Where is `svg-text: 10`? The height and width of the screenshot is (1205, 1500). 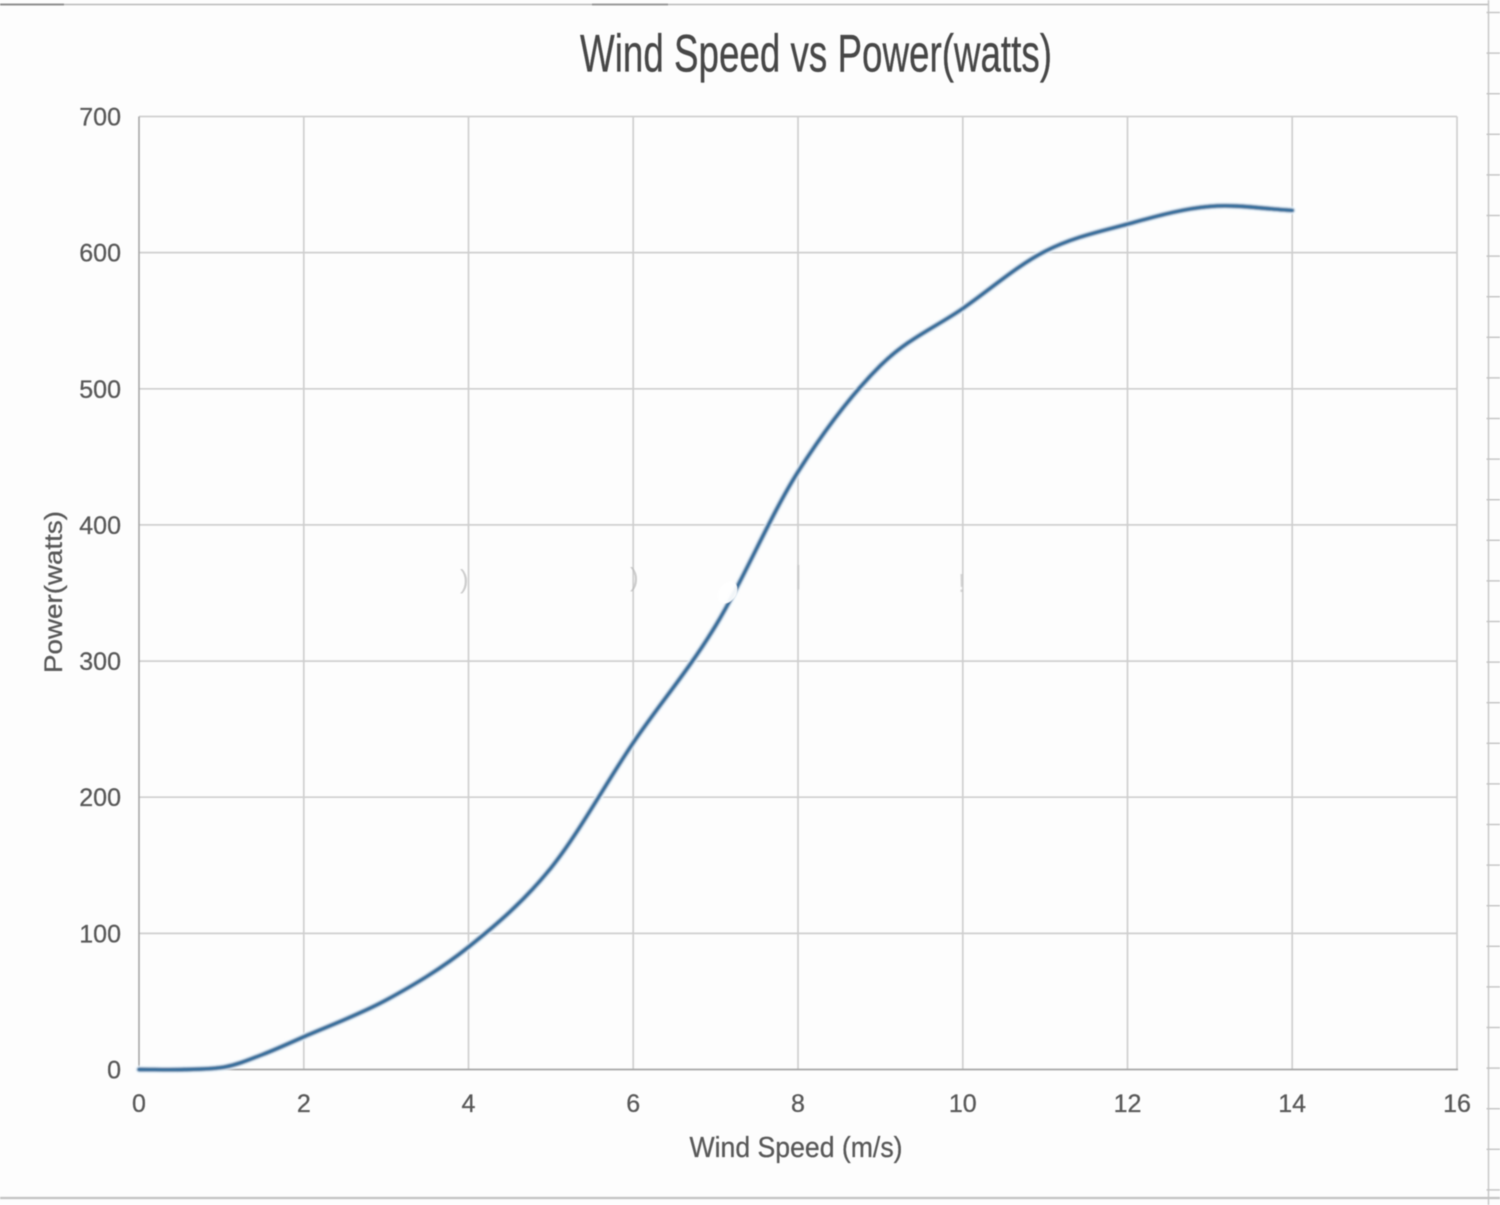
svg-text: 10 is located at coordinates (963, 1104).